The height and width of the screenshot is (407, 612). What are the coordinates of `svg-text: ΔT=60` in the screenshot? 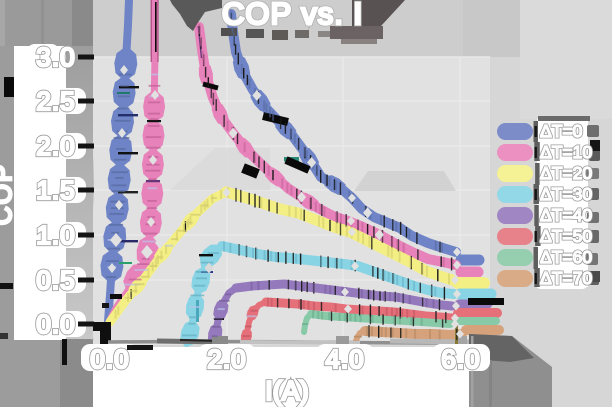 It's located at (566, 257).